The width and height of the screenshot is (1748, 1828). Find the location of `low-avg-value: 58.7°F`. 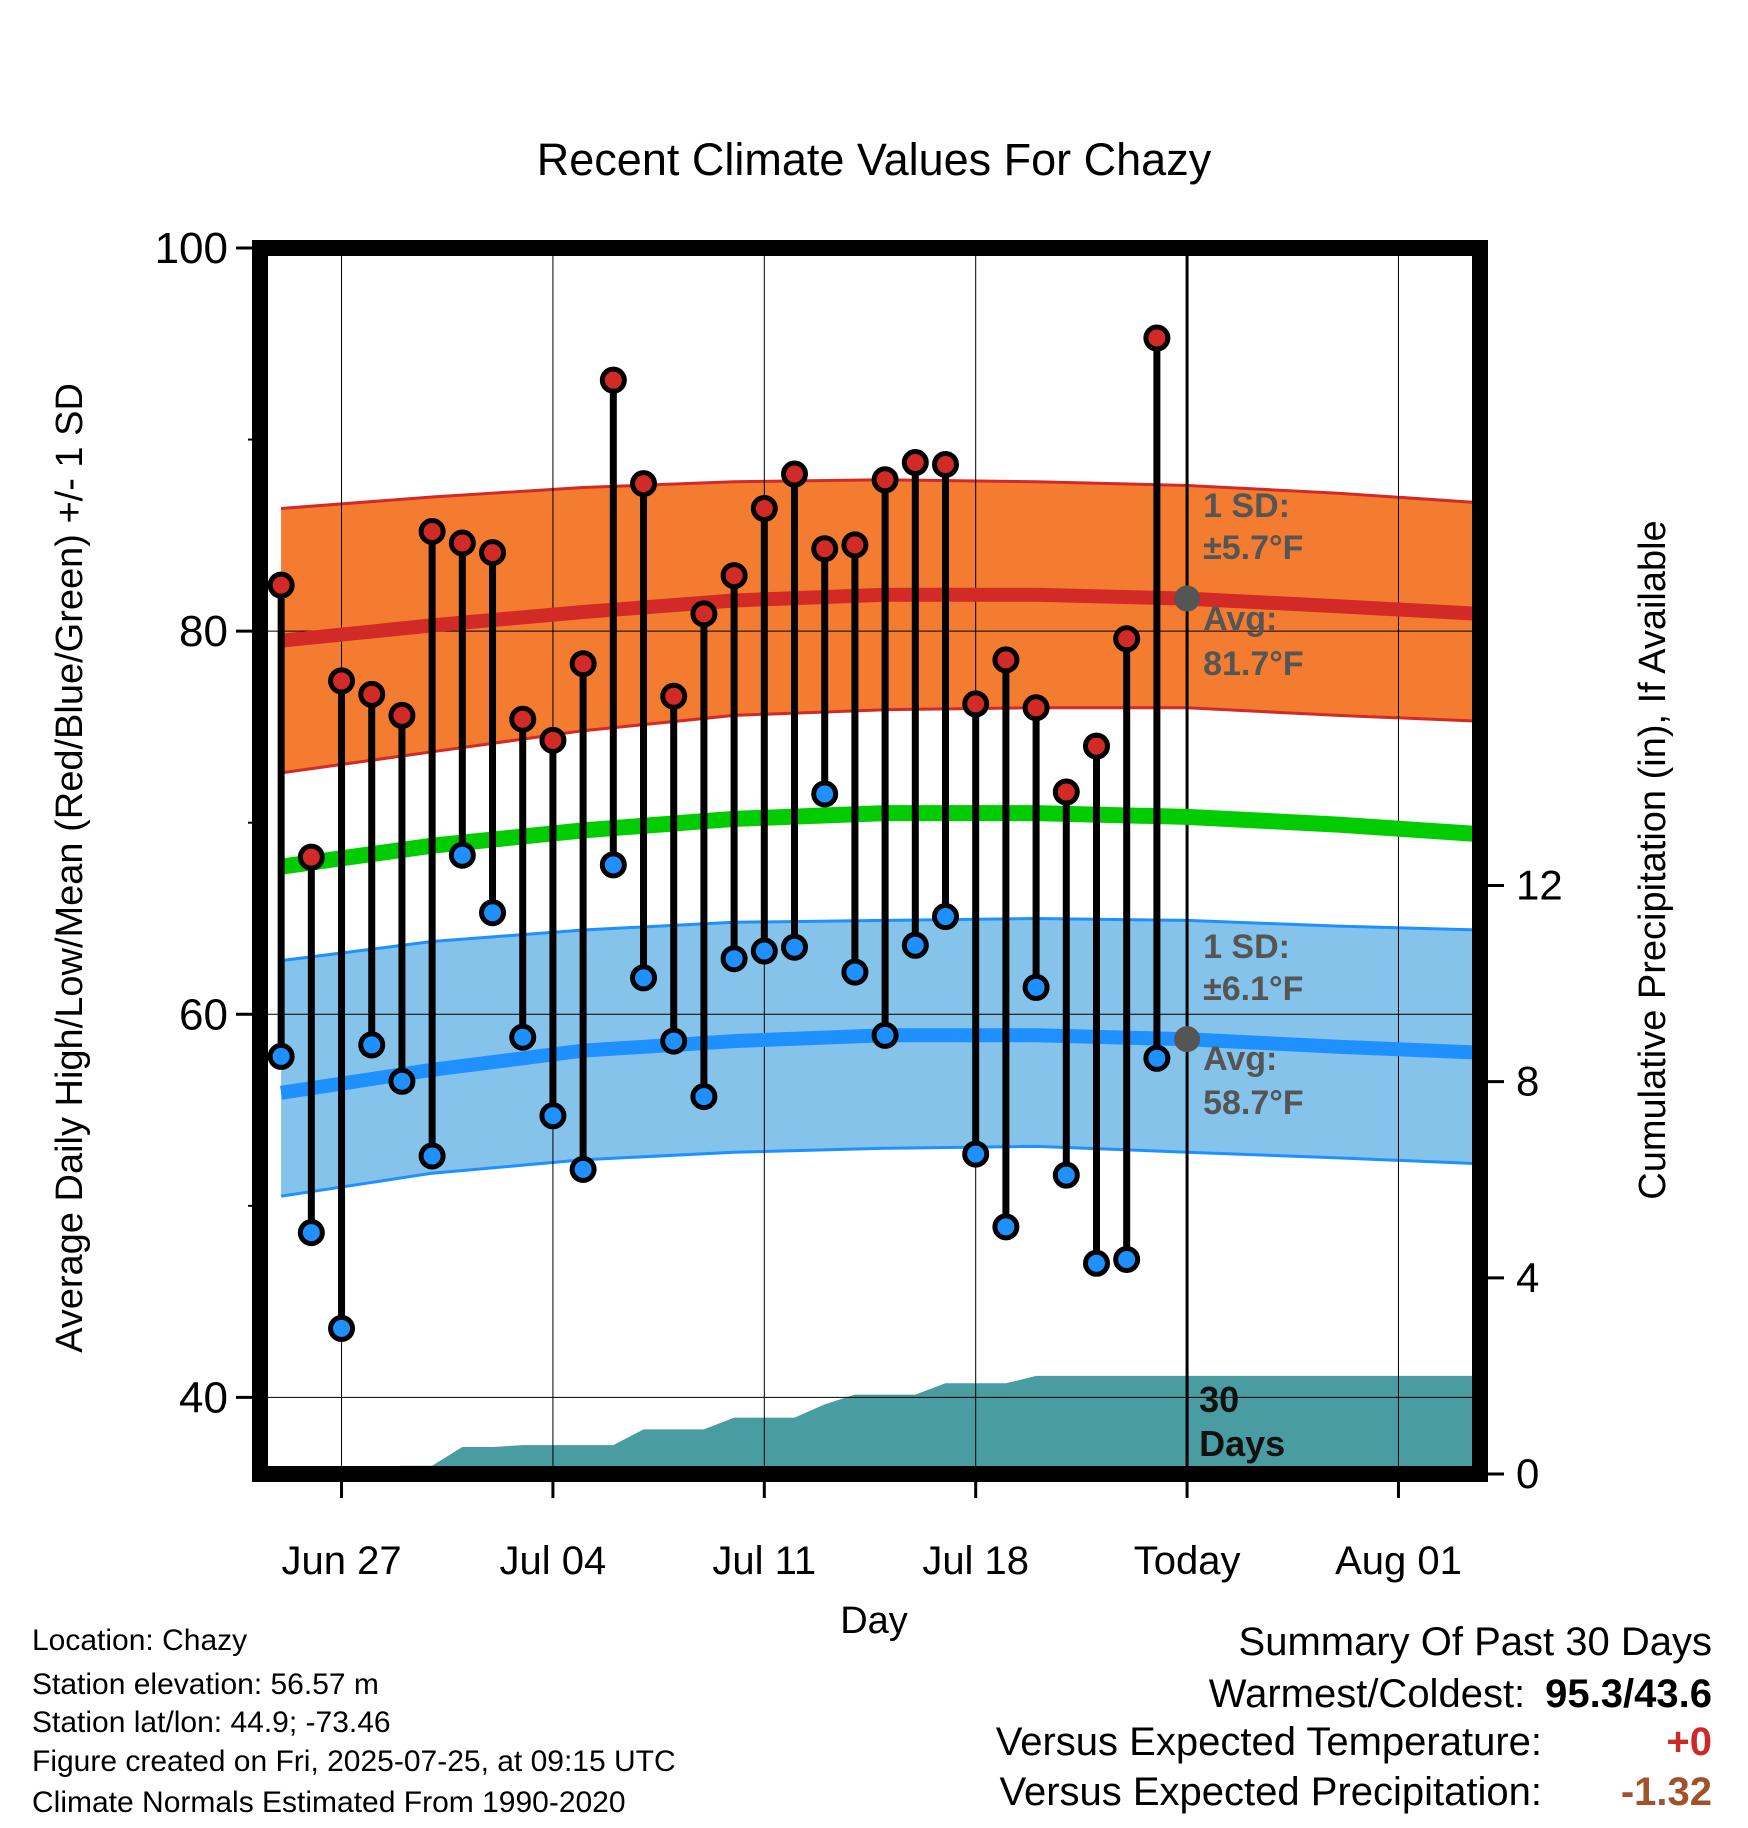

low-avg-value: 58.7°F is located at coordinates (1253, 1103).